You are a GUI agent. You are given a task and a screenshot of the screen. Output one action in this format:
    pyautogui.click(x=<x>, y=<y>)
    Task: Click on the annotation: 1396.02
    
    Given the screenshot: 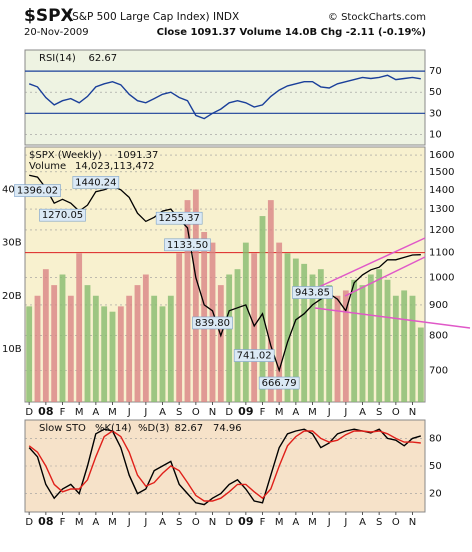 What is the action you would take?
    pyautogui.click(x=37, y=191)
    